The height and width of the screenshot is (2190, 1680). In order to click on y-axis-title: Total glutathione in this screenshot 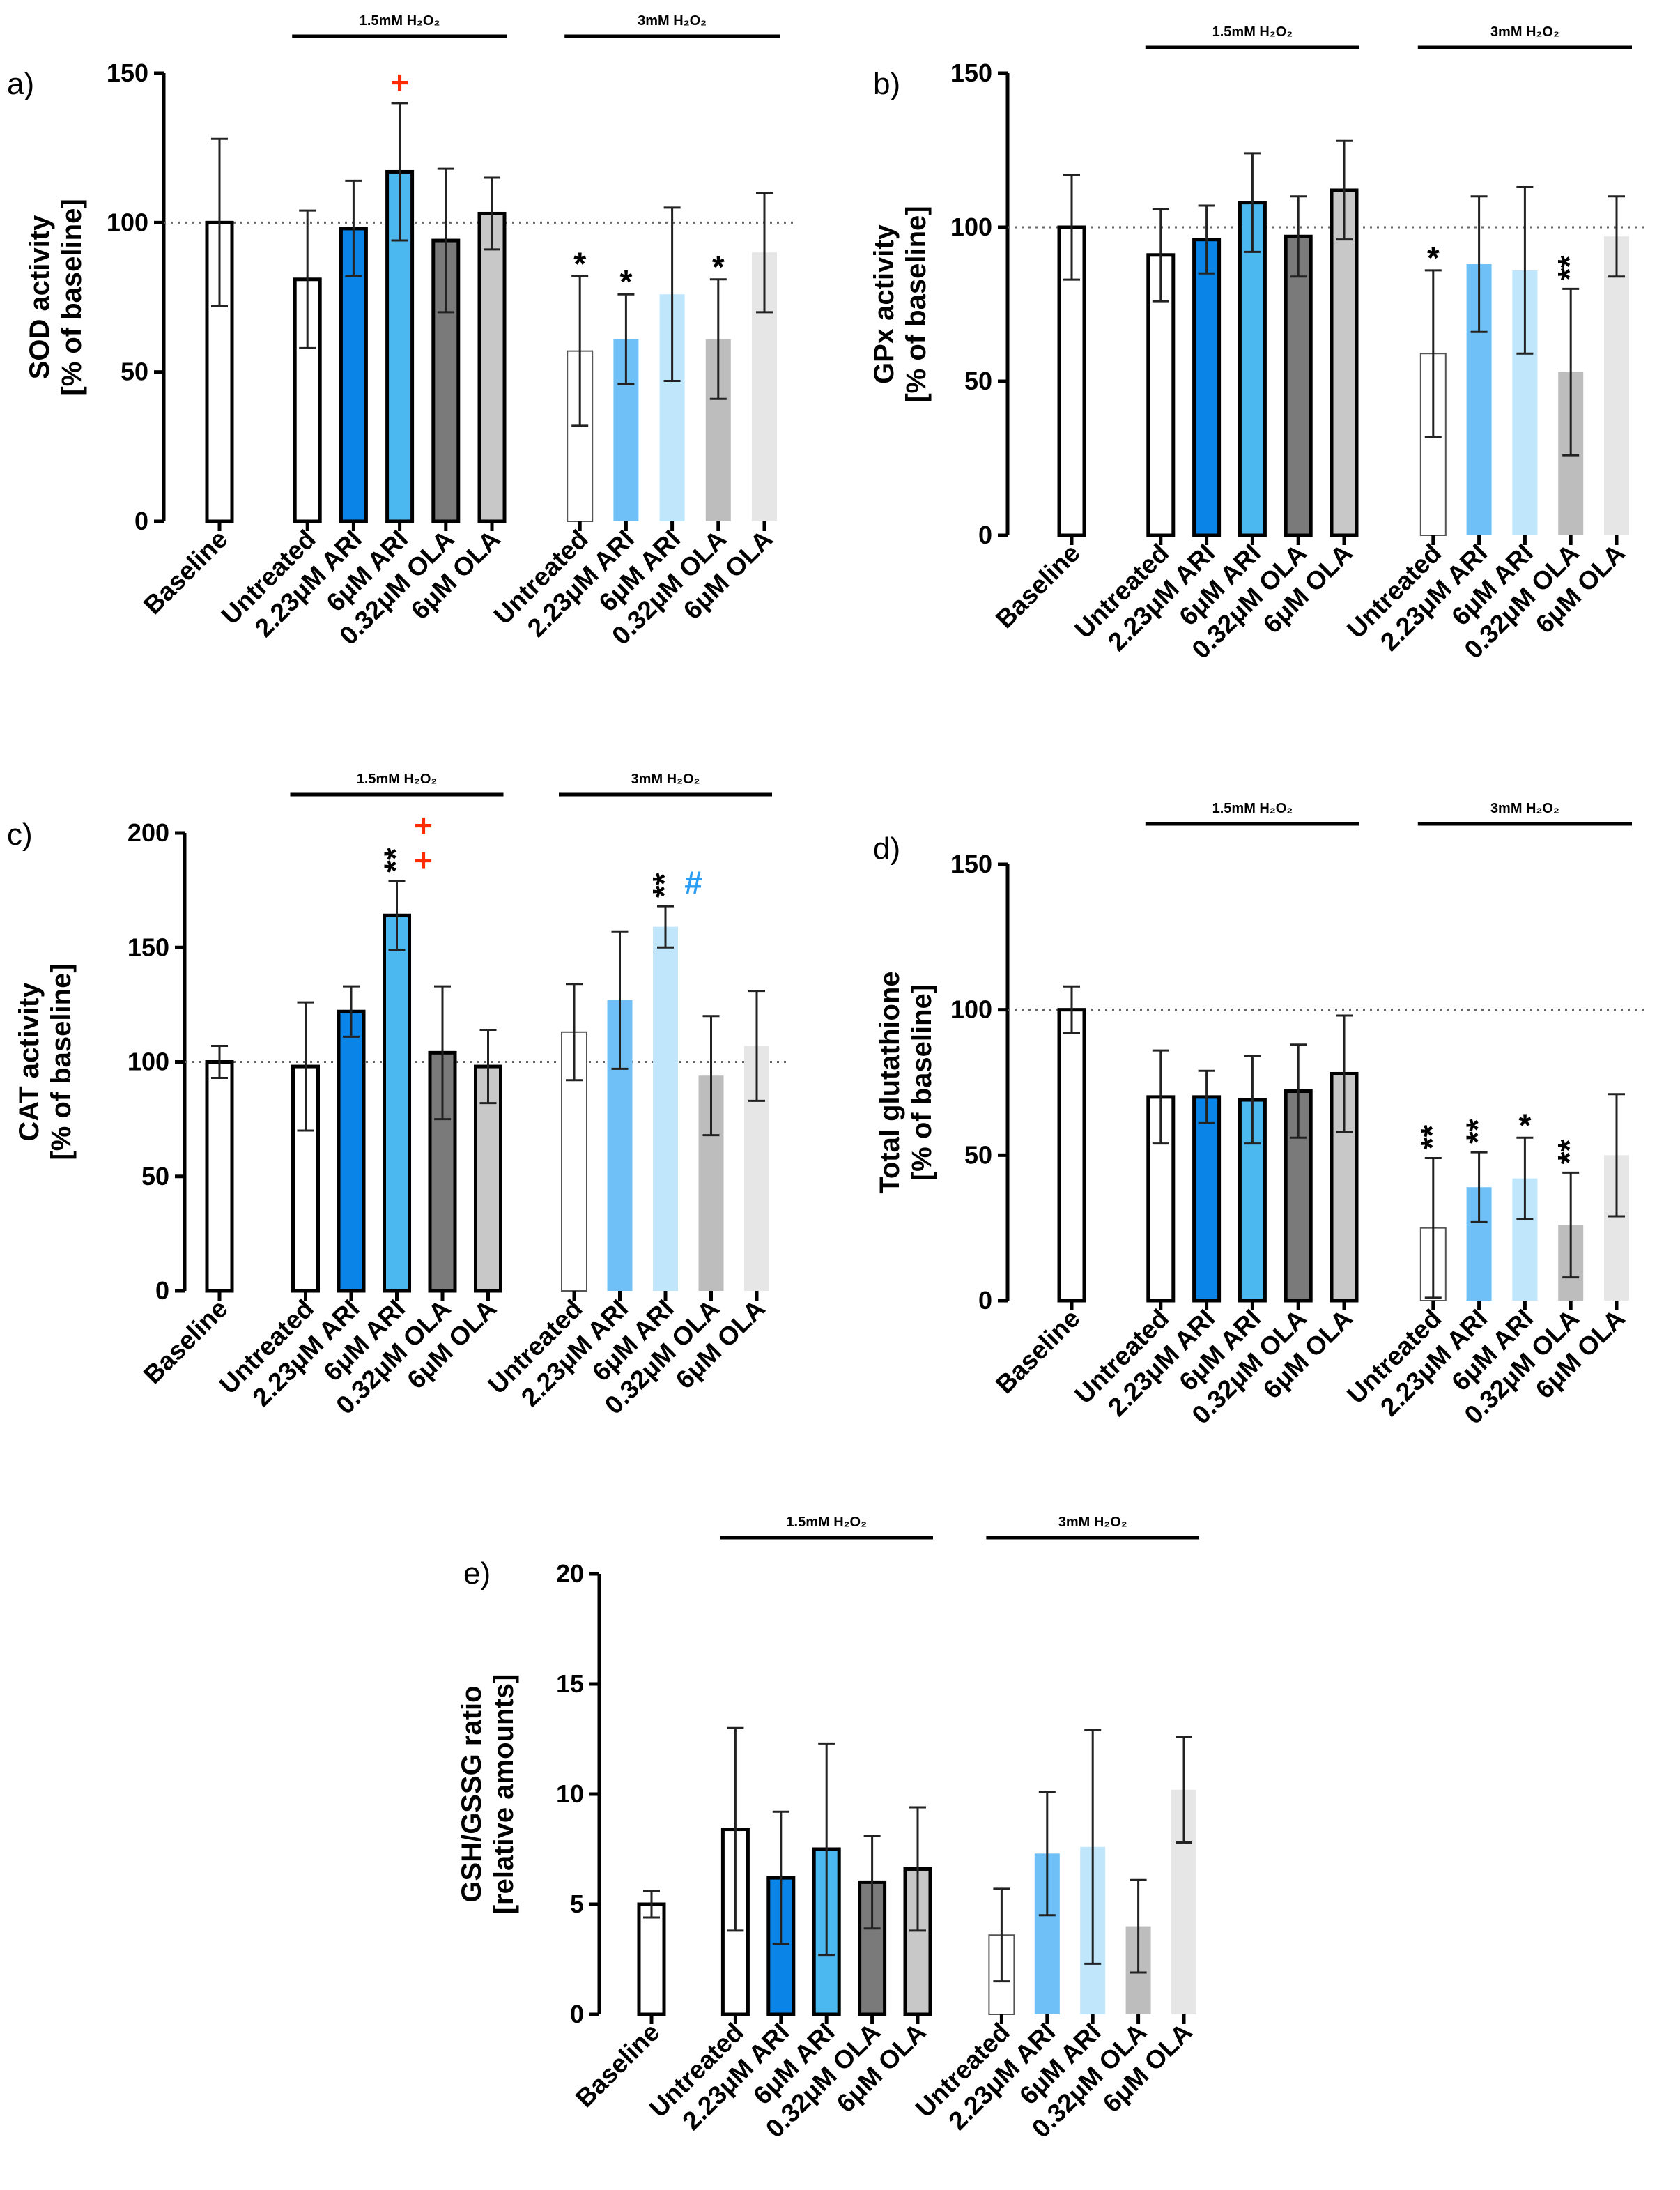, I will do `click(889, 1082)`.